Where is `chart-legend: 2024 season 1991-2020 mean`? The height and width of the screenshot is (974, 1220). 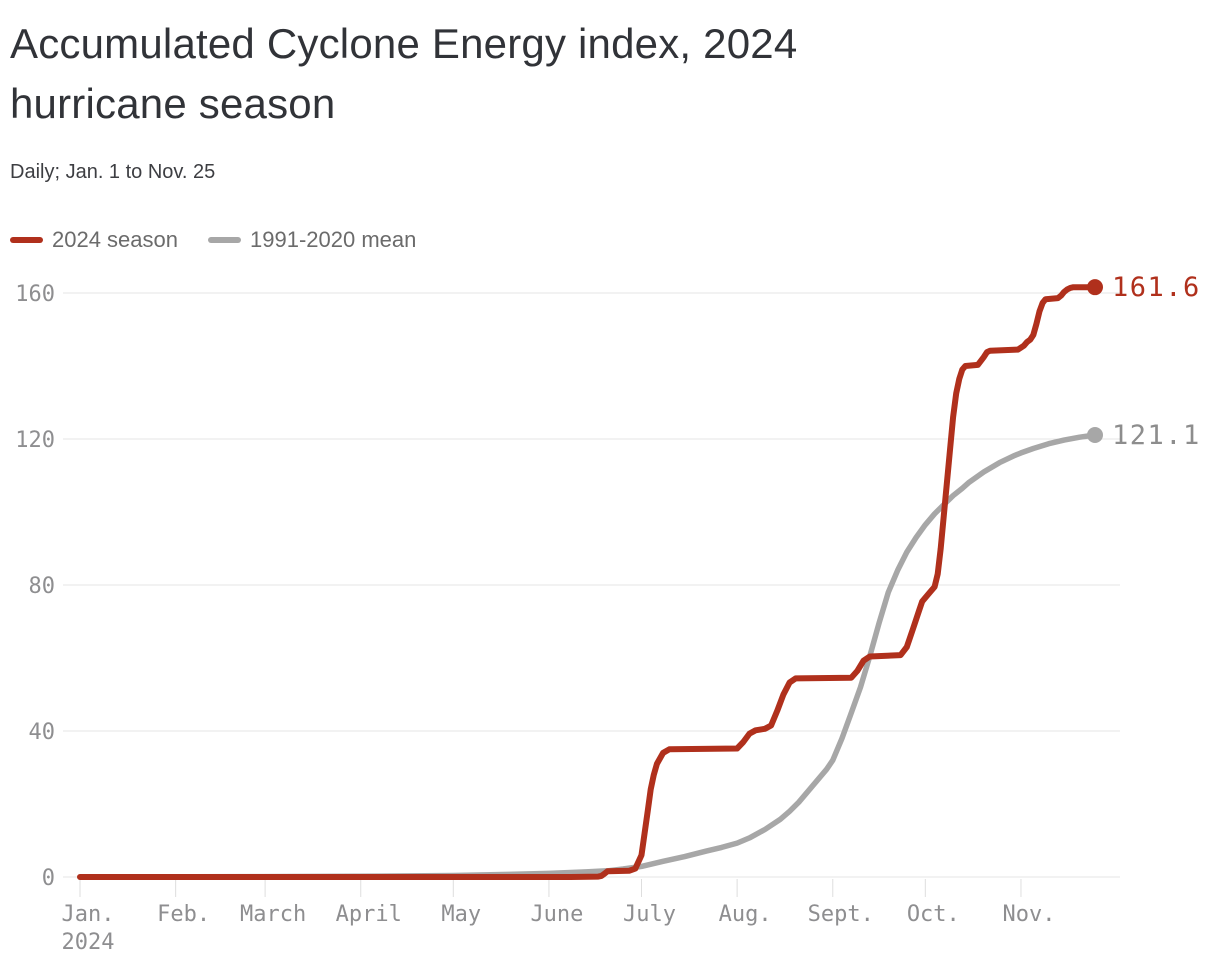 chart-legend: 2024 season 1991-2020 mean is located at coordinates (213, 240).